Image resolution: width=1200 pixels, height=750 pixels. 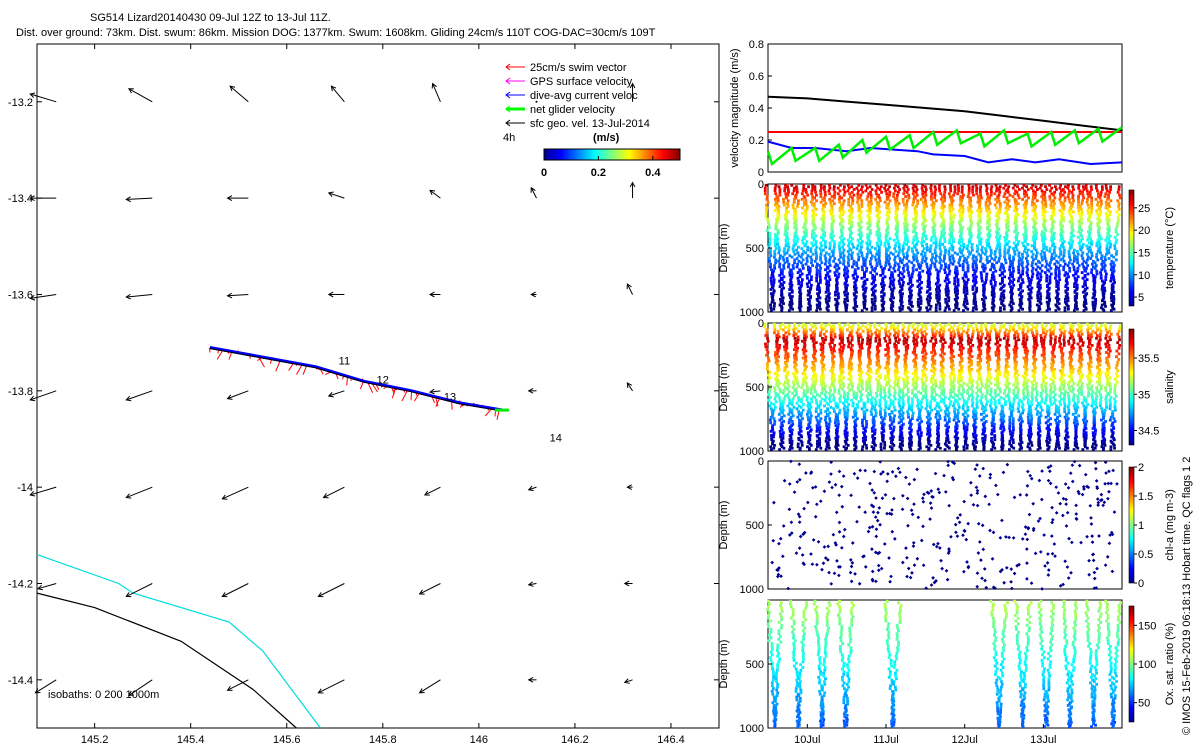 I want to click on isobaths-label: isobaths: 0 200 1000m, so click(x=103, y=695).